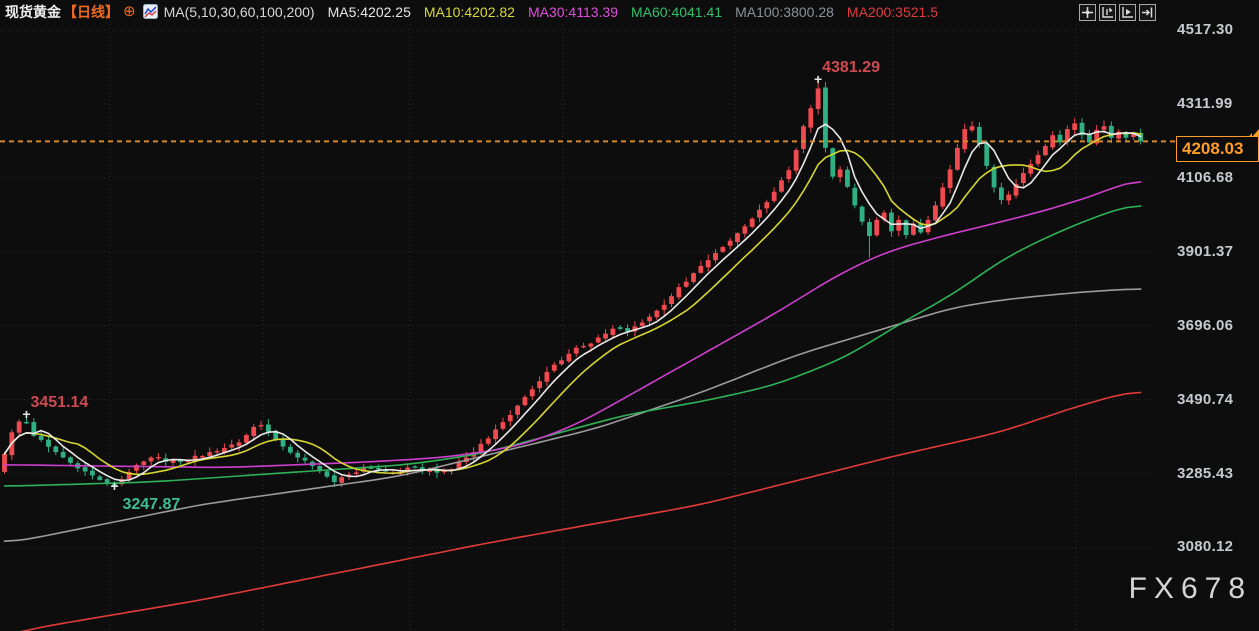 This screenshot has width=1259, height=631. I want to click on high-annotation: 4381.29, so click(851, 67).